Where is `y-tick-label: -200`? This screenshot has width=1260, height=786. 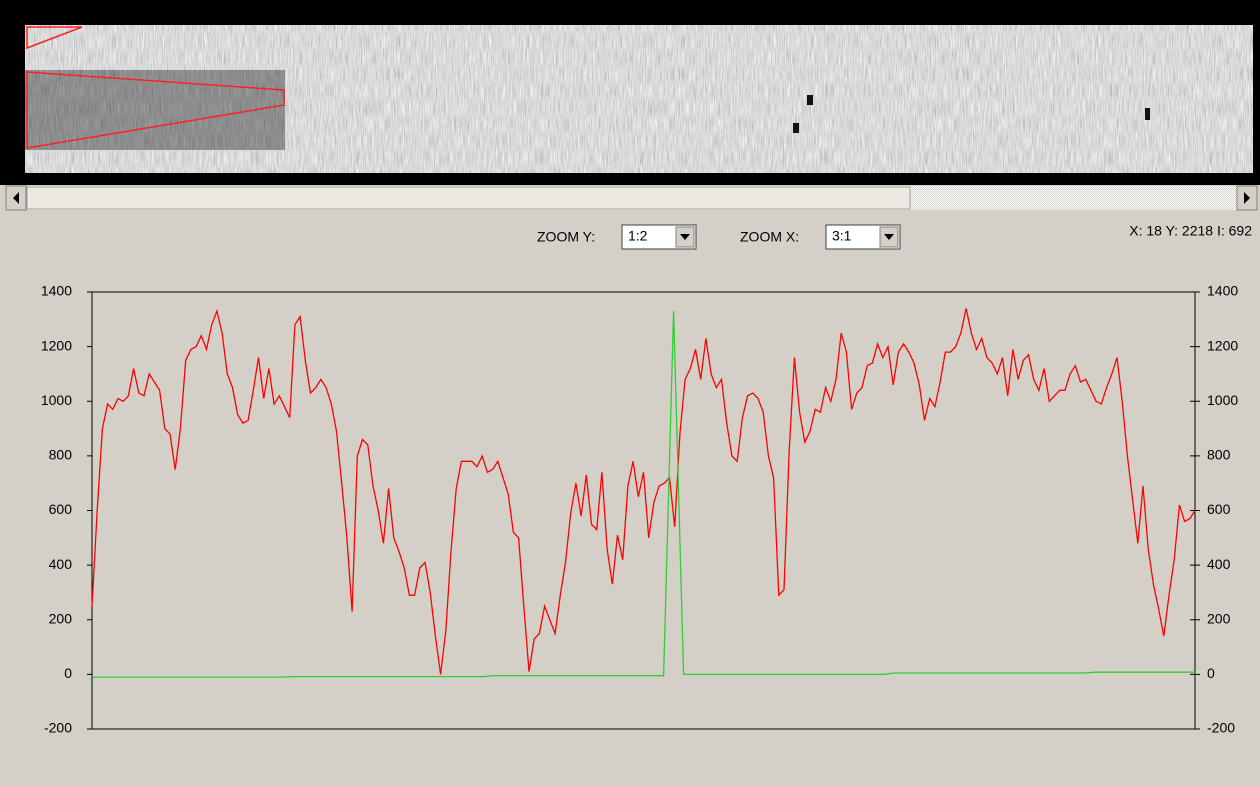
y-tick-label: -200 is located at coordinates (58, 728).